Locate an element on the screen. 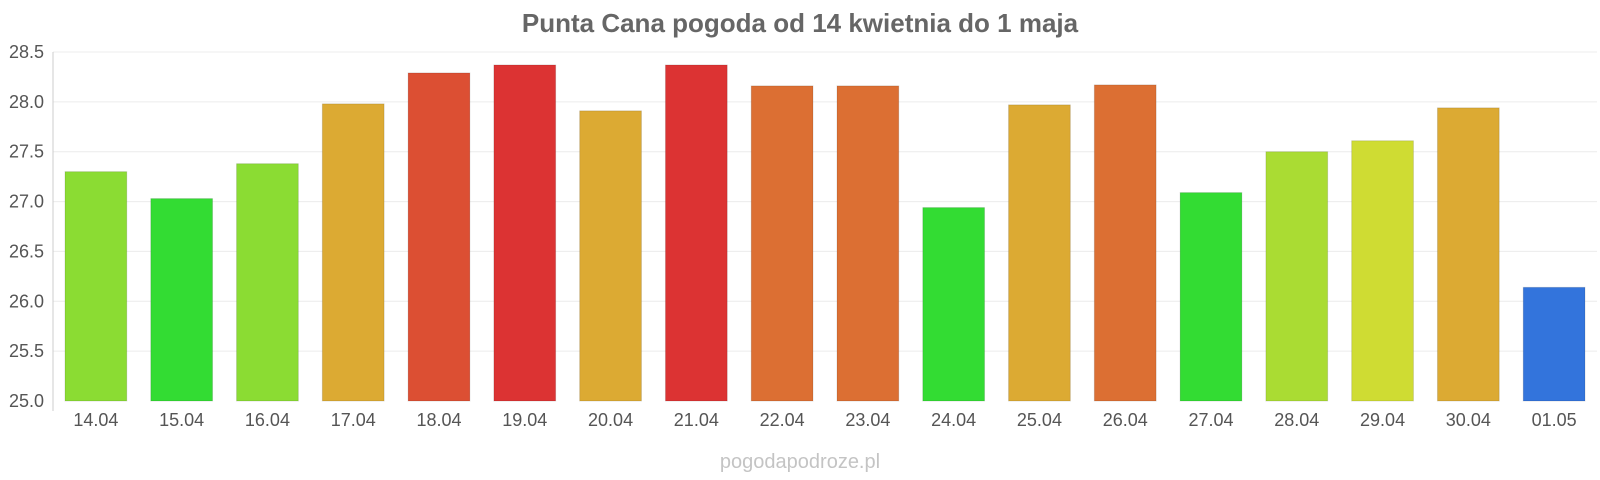  bar-26.04 is located at coordinates (1125, 243).